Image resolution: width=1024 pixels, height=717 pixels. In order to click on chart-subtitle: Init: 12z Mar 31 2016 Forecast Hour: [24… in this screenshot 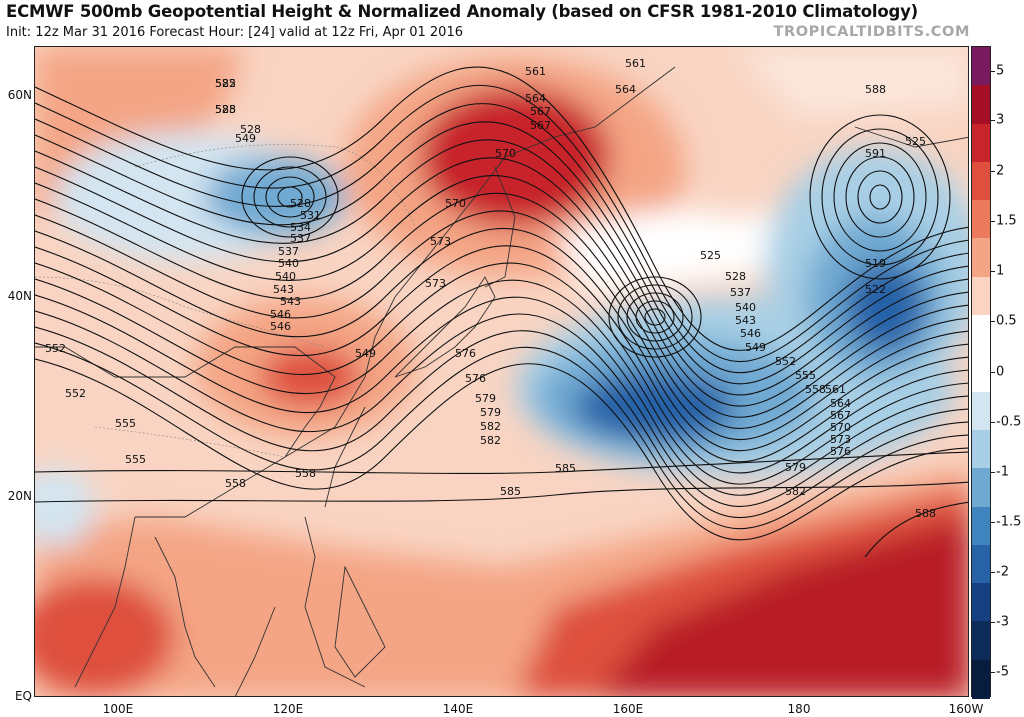, I will do `click(234, 32)`.